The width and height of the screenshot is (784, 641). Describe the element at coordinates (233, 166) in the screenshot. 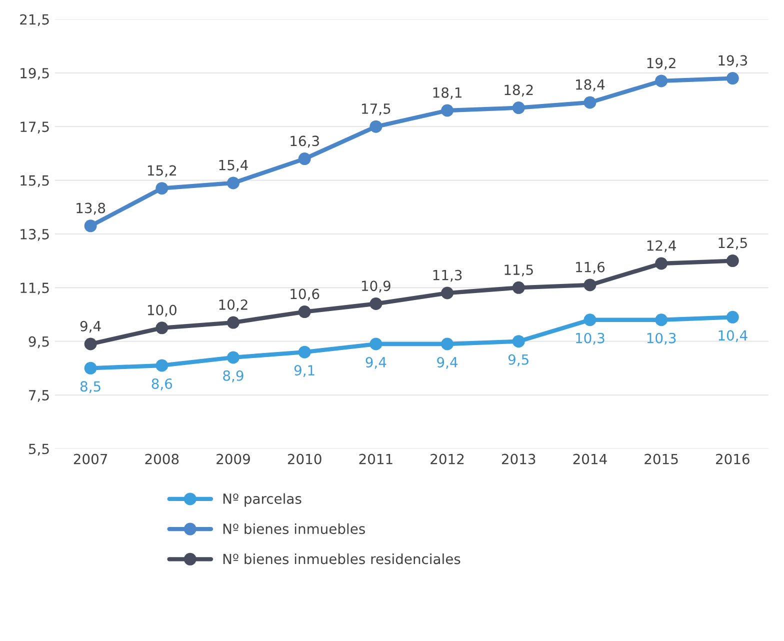

I see `data-label: 15,4` at that location.